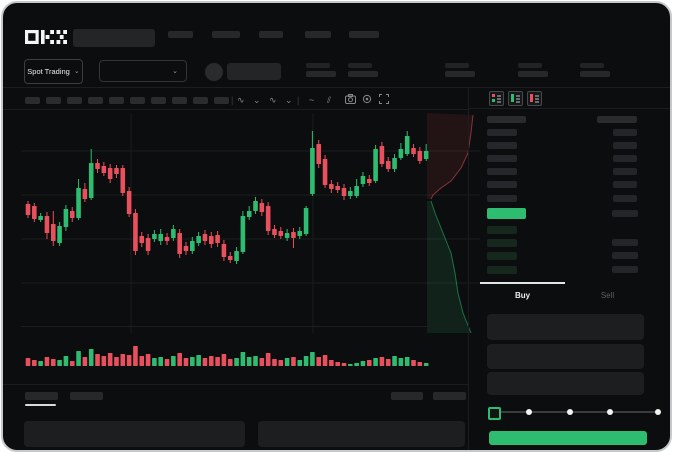 Image resolution: width=673 pixels, height=453 pixels. Describe the element at coordinates (534, 98) in the screenshot. I see `book-asks-view-icon` at that location.